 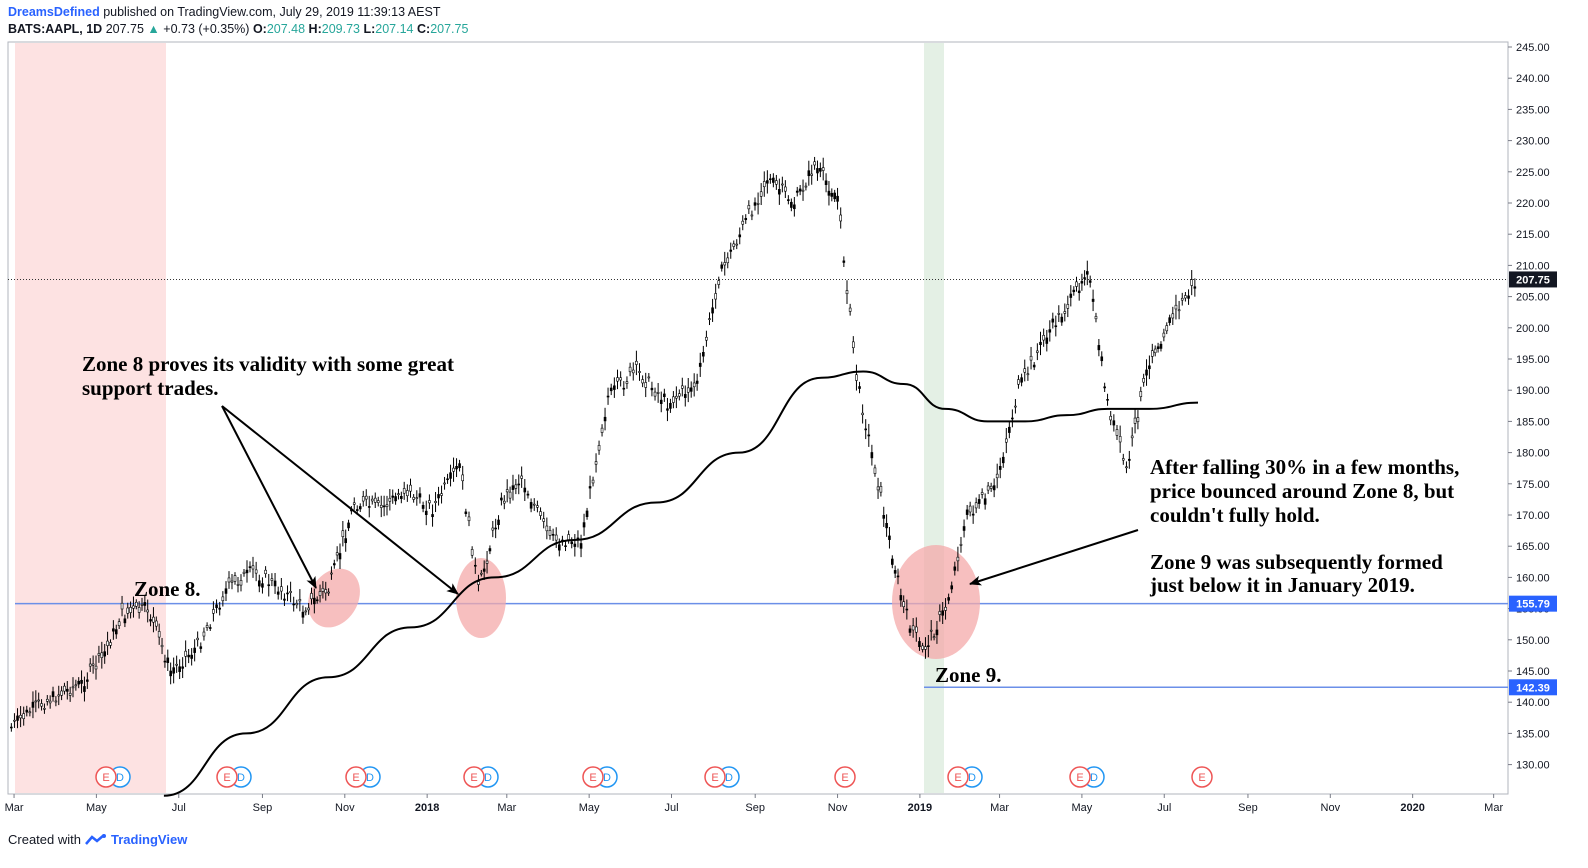 I want to click on price-label-badge, so click(x=1533, y=687).